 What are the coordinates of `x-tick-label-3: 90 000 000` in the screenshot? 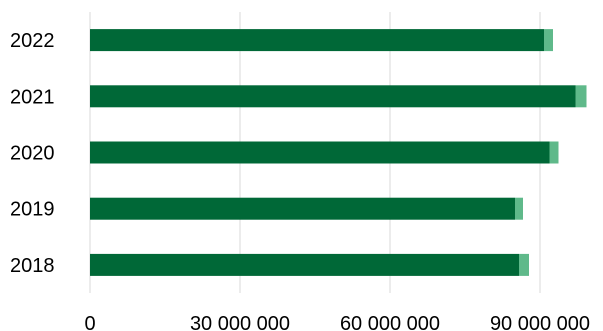 It's located at (540, 322).